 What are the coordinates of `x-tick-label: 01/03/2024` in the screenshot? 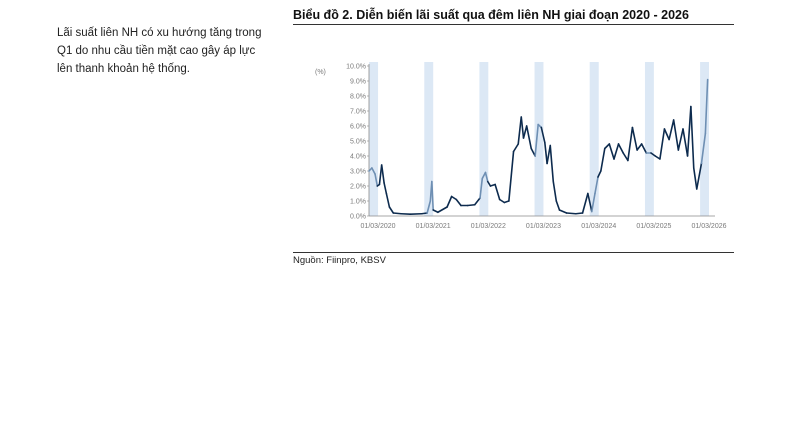 It's located at (598, 226).